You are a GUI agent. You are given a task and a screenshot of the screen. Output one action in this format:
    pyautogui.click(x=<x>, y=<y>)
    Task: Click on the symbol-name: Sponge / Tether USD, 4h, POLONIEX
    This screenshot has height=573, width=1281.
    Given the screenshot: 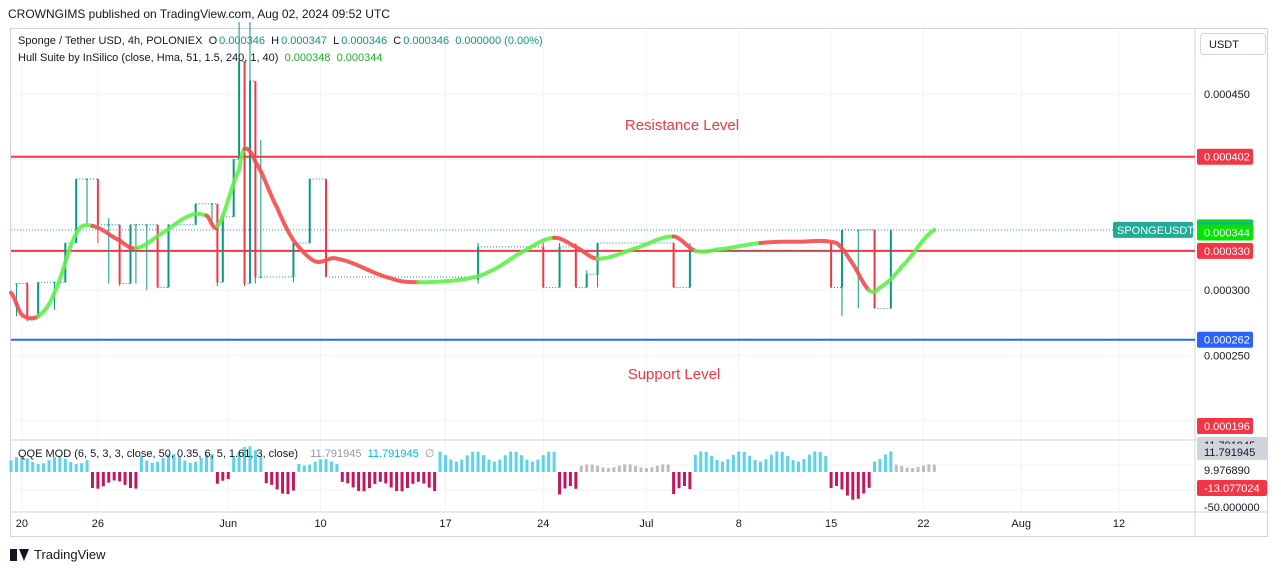 What is the action you would take?
    pyautogui.click(x=110, y=41)
    